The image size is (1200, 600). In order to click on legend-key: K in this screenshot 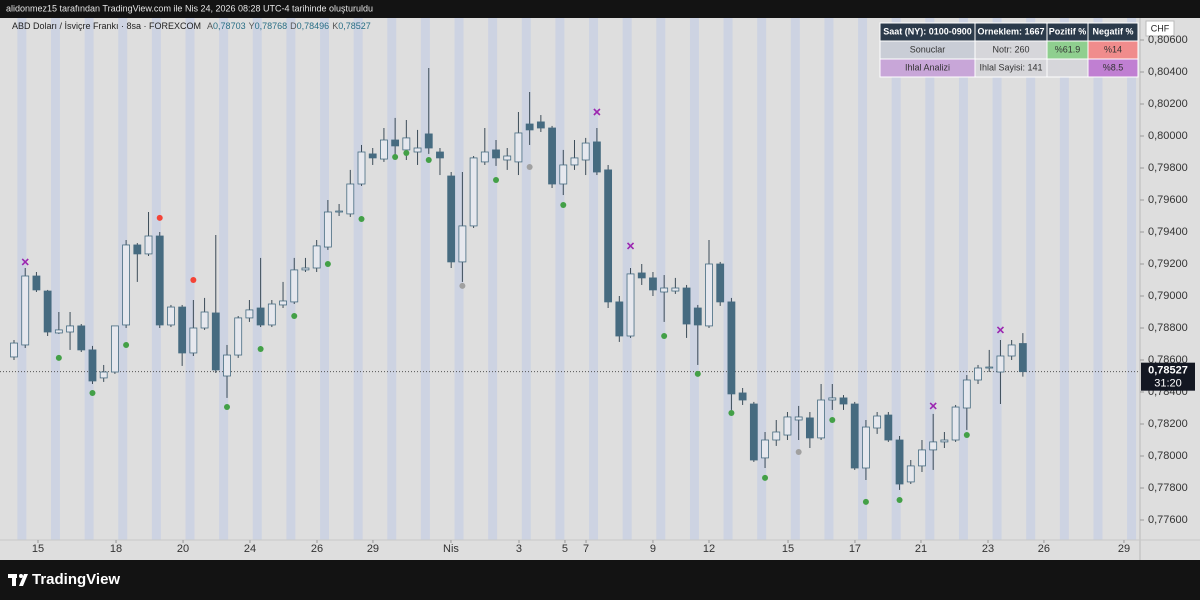, I will do `click(335, 26)`.